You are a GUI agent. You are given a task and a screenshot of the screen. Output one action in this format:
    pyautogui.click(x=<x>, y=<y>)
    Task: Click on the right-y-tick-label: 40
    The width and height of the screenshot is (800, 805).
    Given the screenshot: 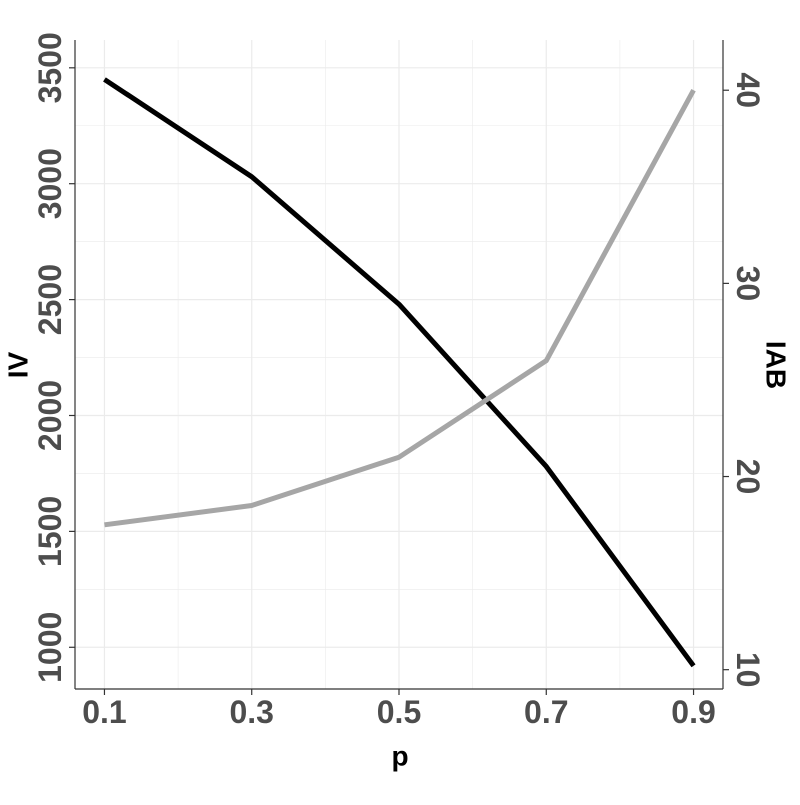 What is the action you would take?
    pyautogui.click(x=748, y=90)
    